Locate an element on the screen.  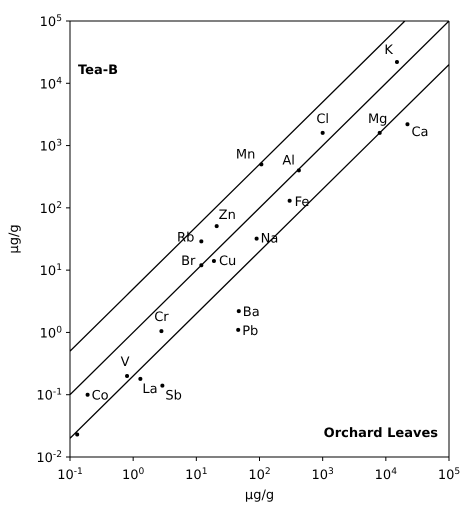
annotation: Cl is located at coordinates (323, 119).